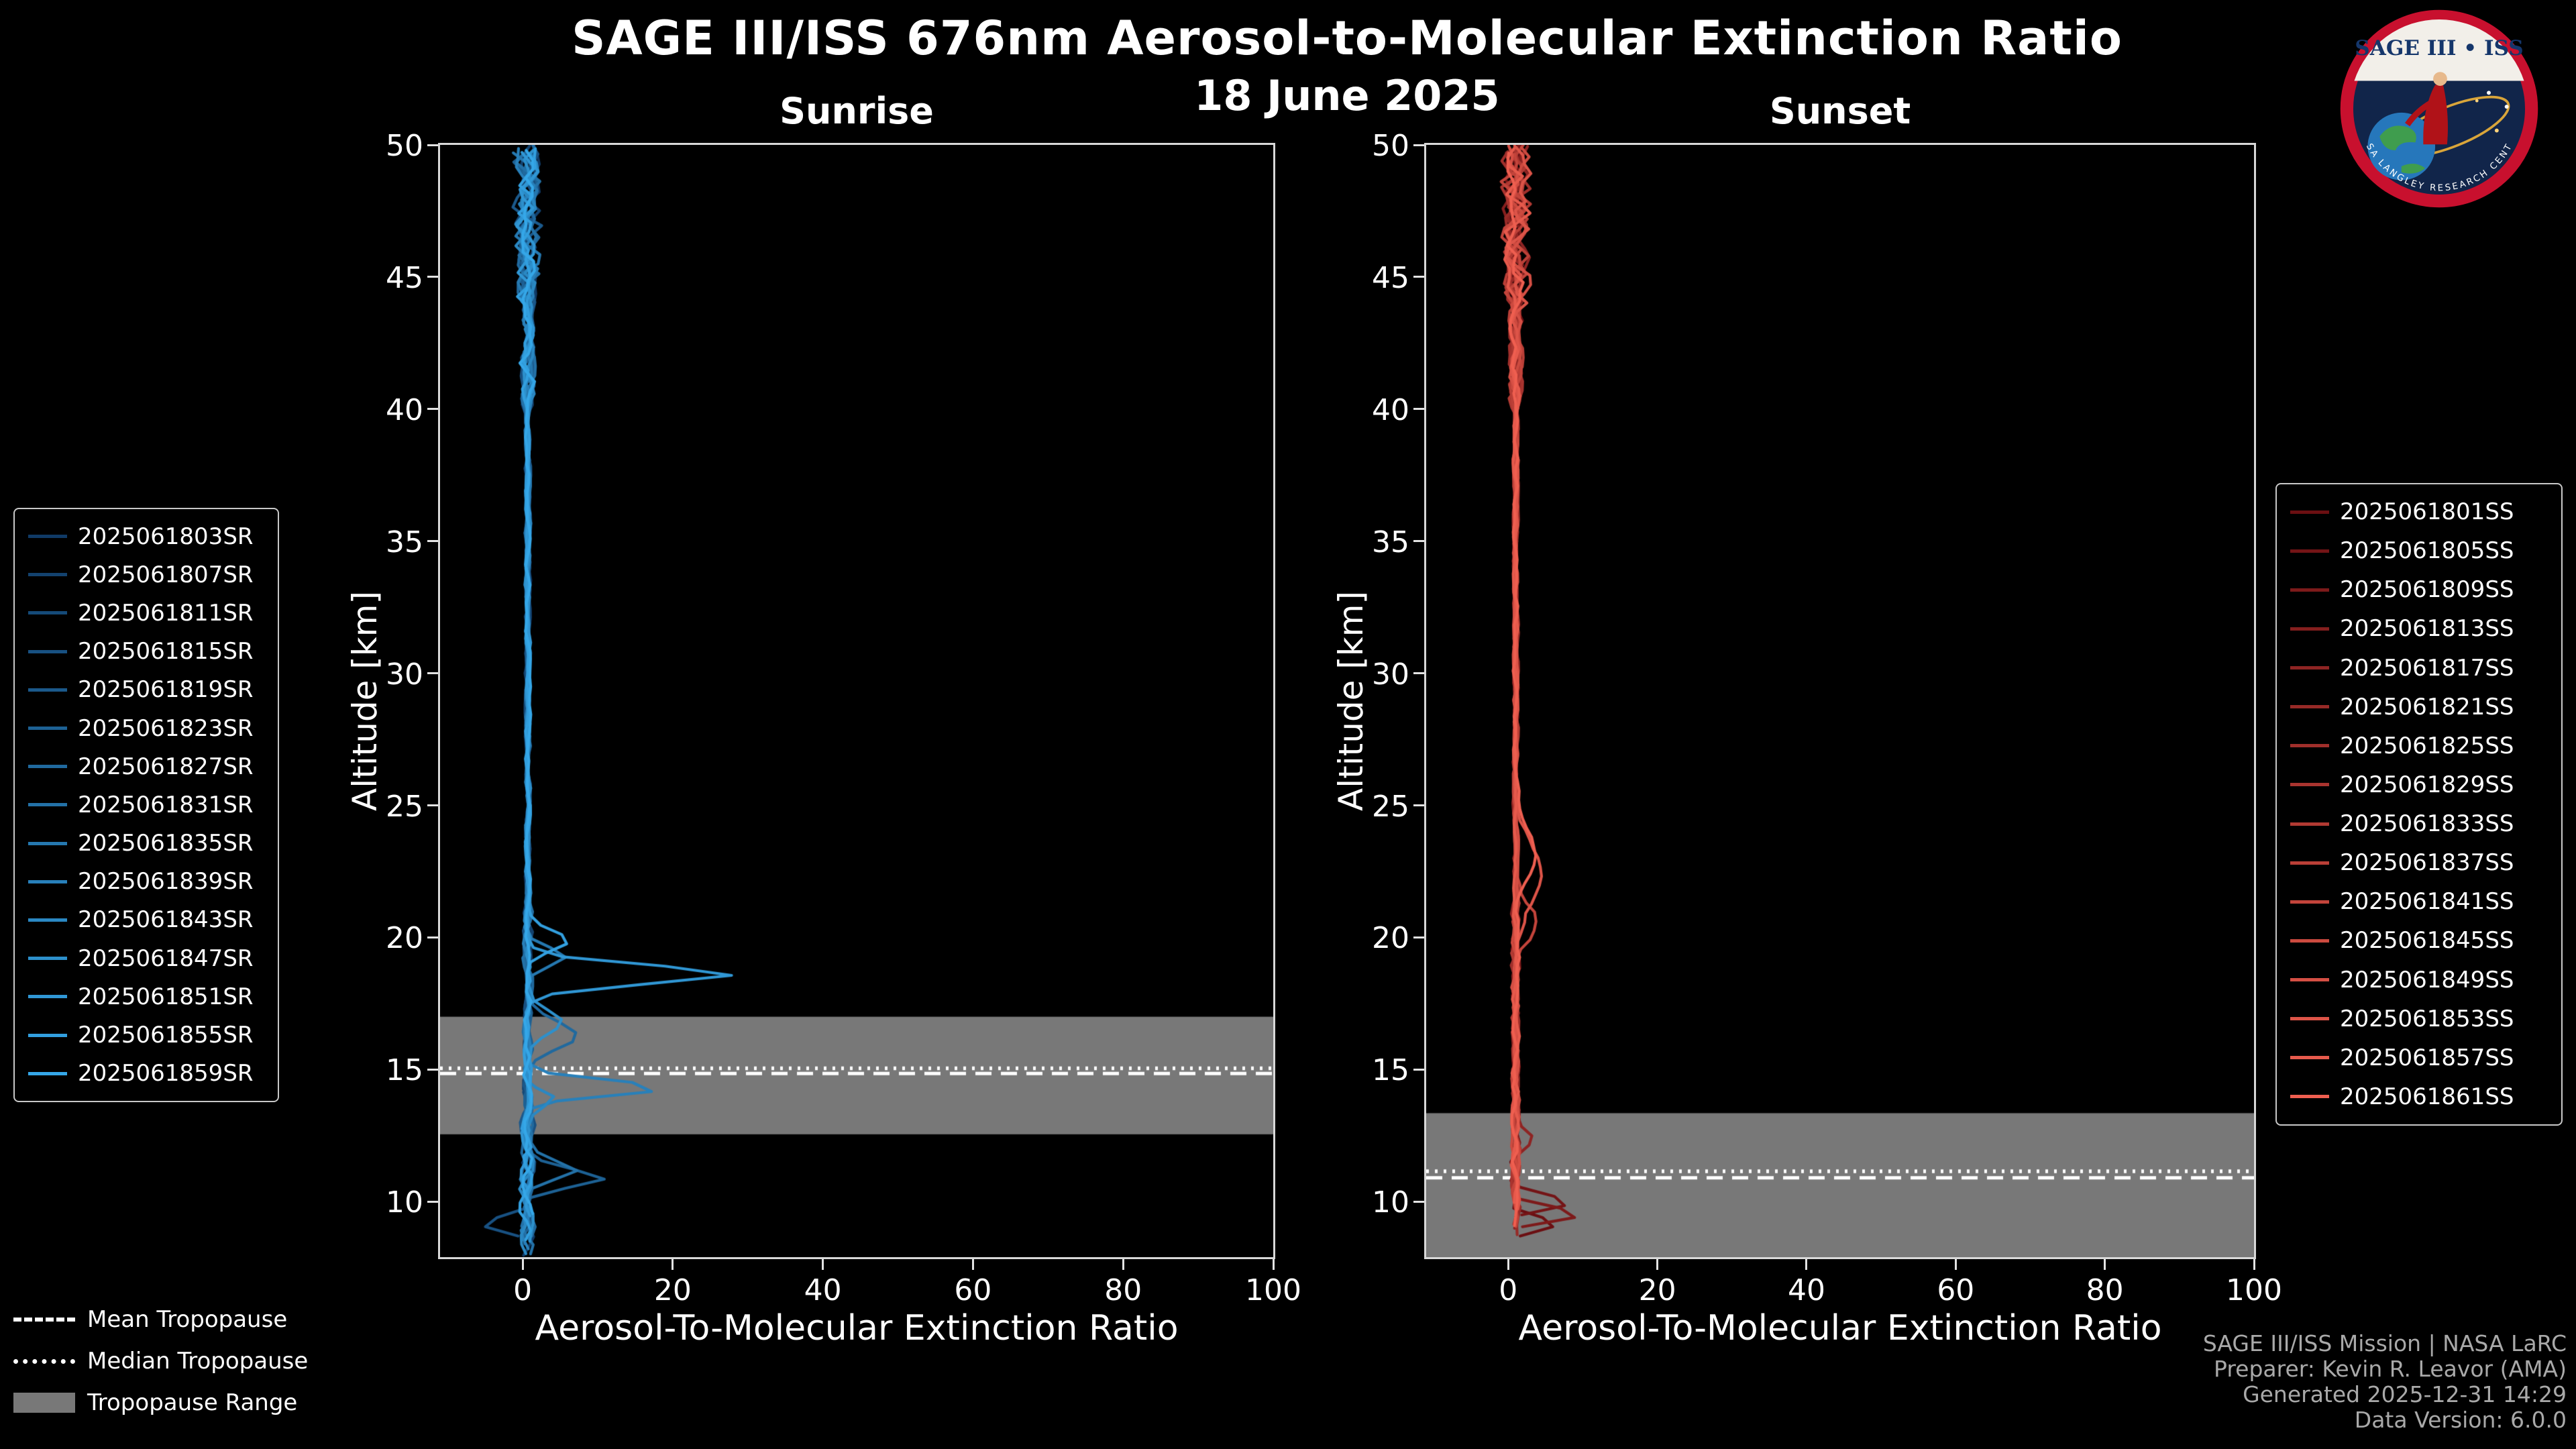  Describe the element at coordinates (1351, 701) in the screenshot. I see `sunset-yaxis-label: Altitude [km]` at that location.